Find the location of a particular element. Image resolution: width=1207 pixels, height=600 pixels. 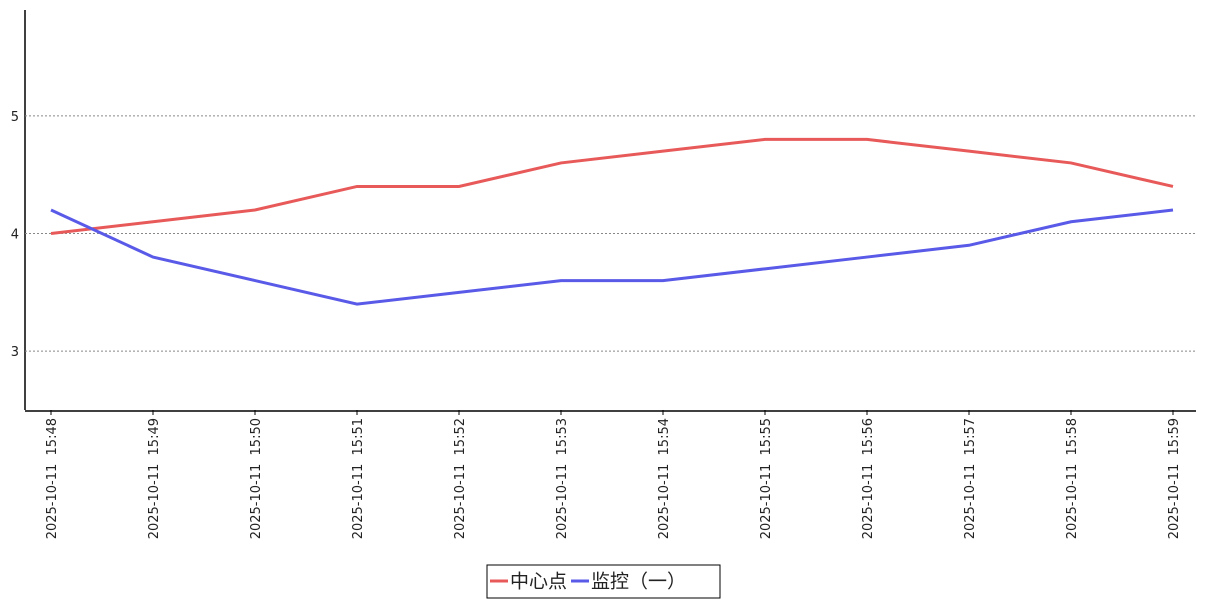

x-tick-label: 2025-10-11 15:52 is located at coordinates (460, 478).